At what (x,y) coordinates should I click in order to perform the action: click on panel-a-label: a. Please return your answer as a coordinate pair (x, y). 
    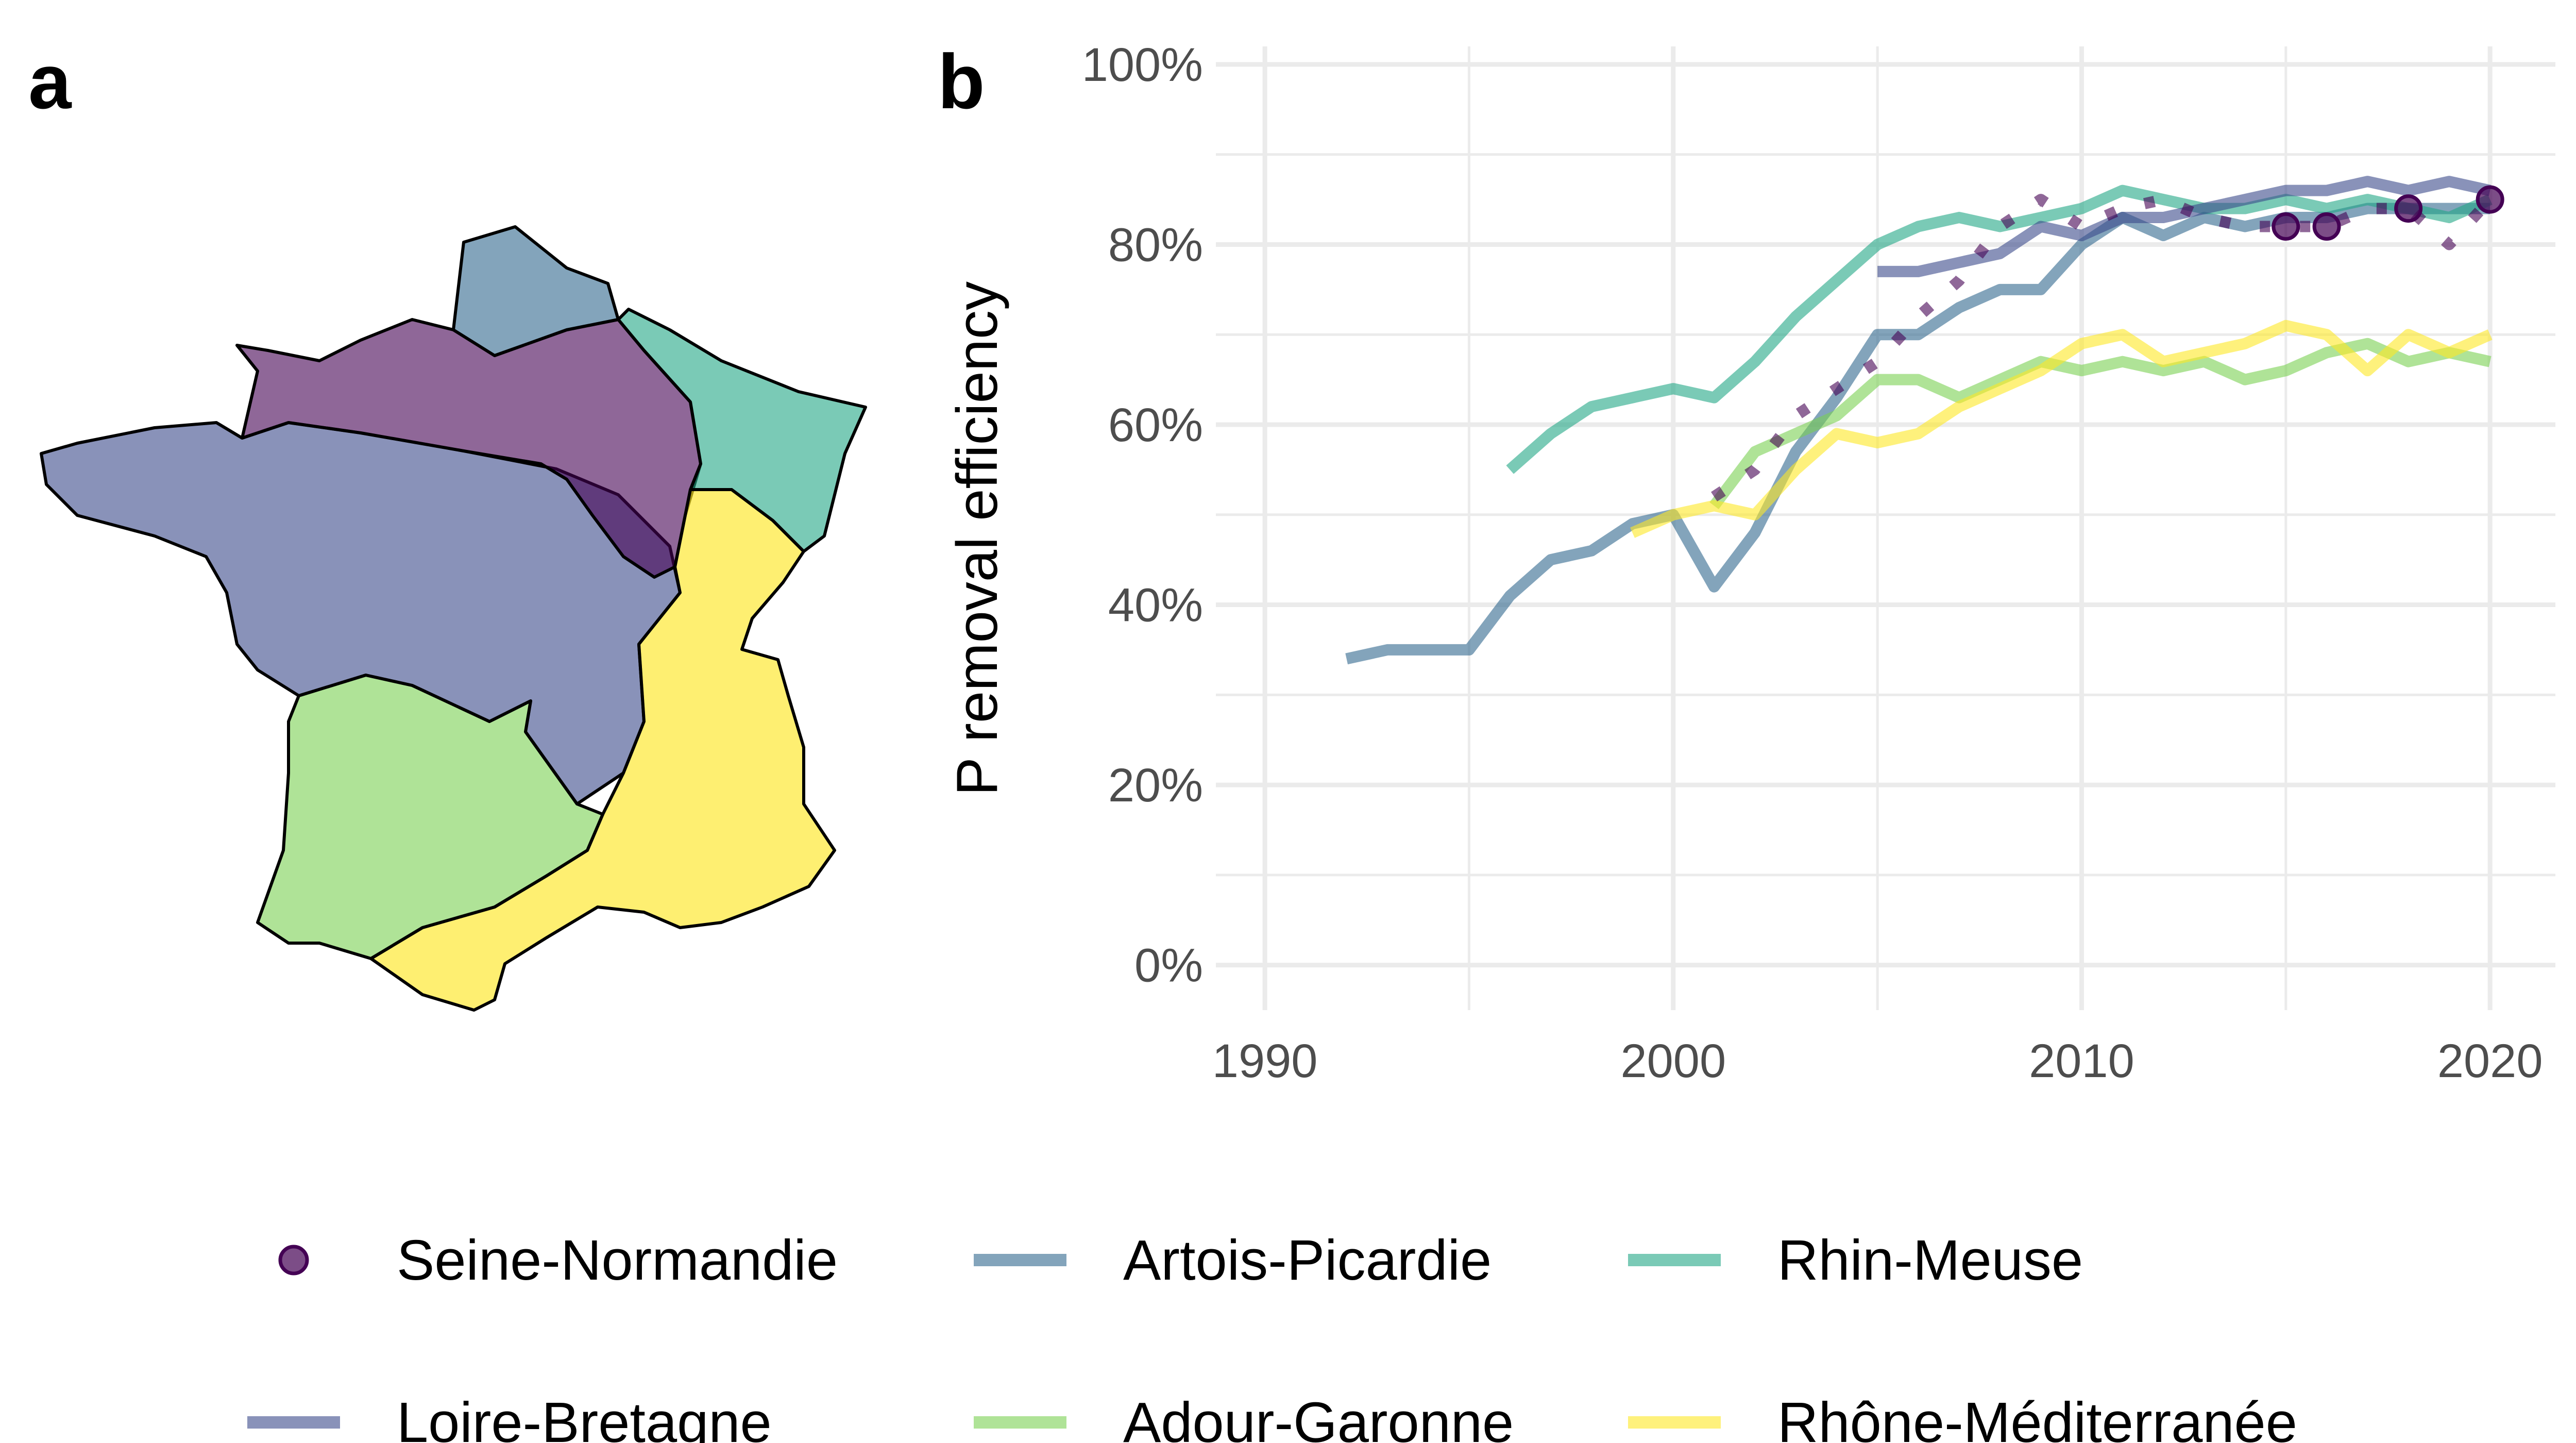
    Looking at the image, I should click on (50, 81).